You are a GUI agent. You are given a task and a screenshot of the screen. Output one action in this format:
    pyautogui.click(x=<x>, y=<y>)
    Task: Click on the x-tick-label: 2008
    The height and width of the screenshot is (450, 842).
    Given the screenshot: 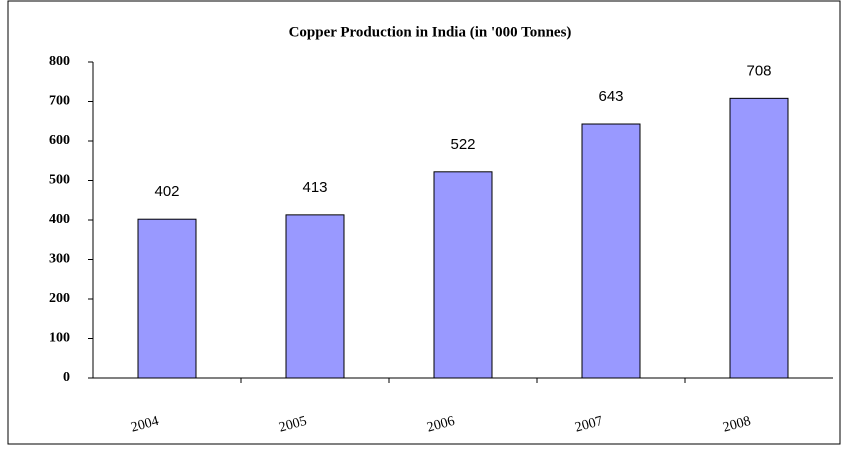 What is the action you would take?
    pyautogui.click(x=736, y=425)
    